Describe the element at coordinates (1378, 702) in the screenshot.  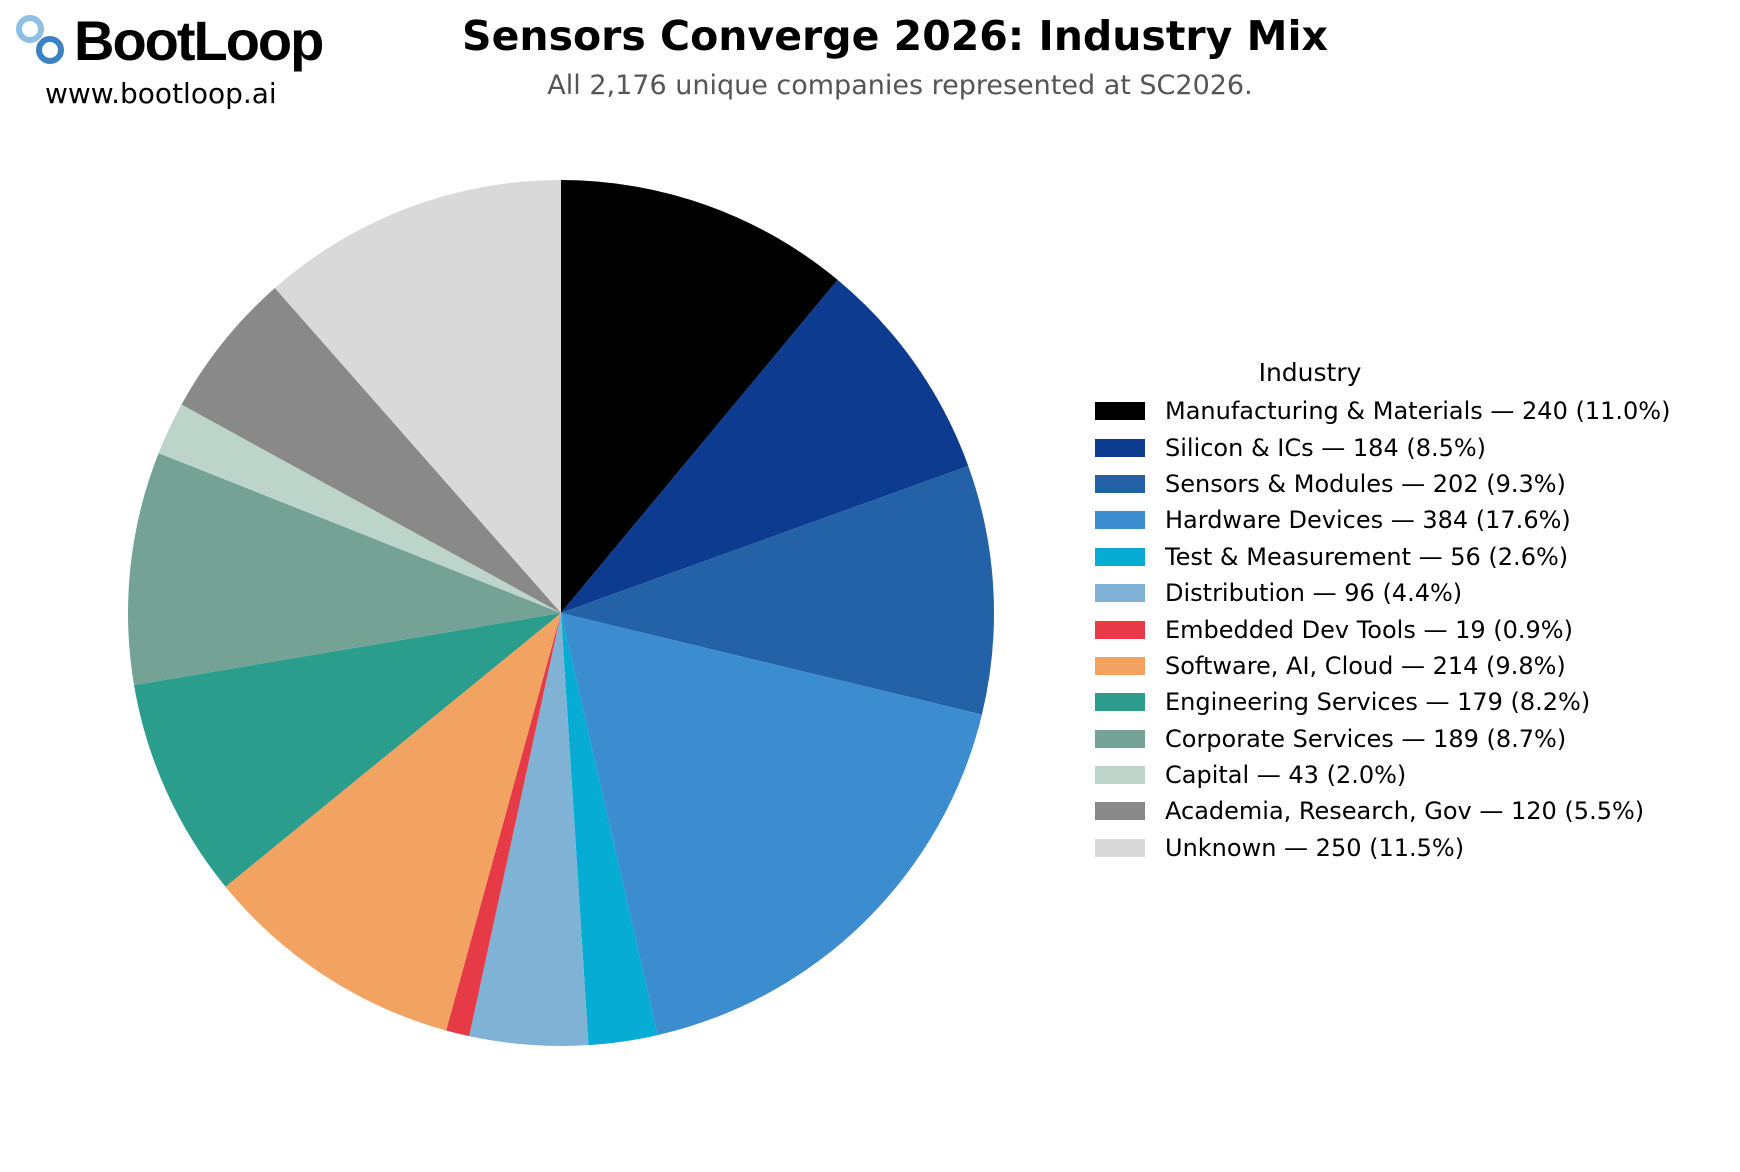
I see `legend-label: Engineering Services — 179 (8.2%)` at that location.